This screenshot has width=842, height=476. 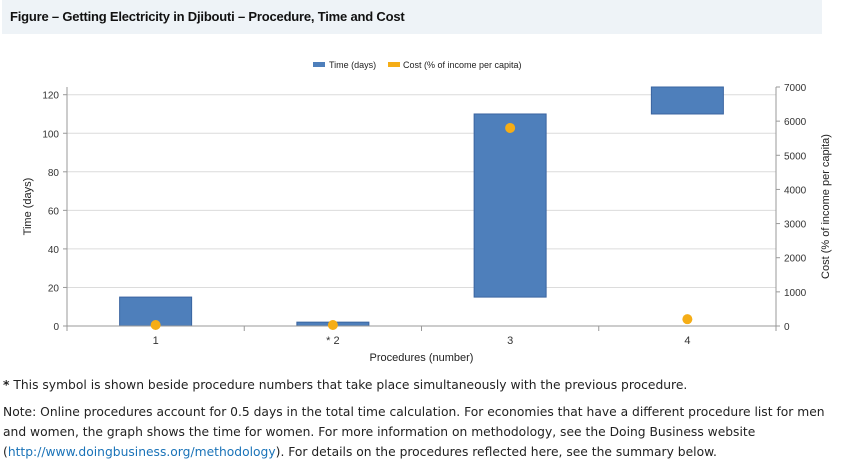 What do you see at coordinates (795, 190) in the screenshot?
I see `y2-tick-label: 4000` at bounding box center [795, 190].